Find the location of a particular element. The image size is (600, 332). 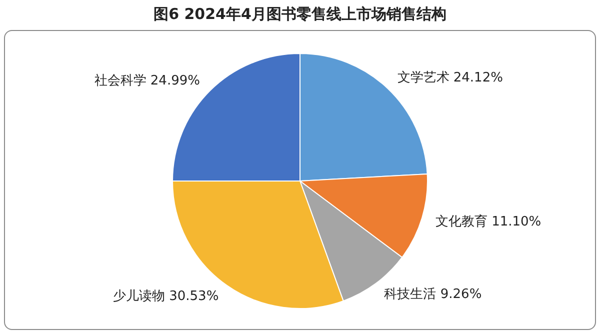

slice-label: 社会科学 24.99% is located at coordinates (147, 80).